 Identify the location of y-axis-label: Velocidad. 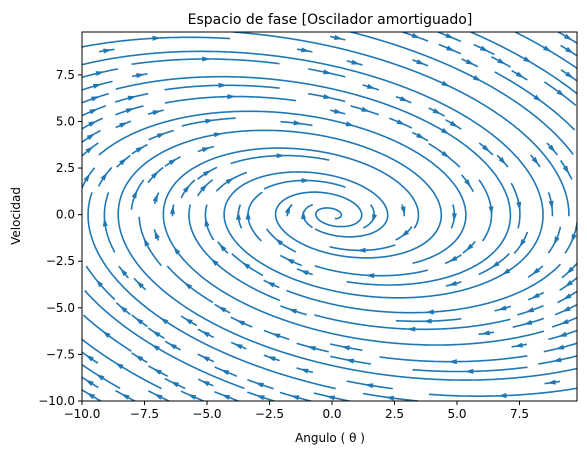
(16, 216).